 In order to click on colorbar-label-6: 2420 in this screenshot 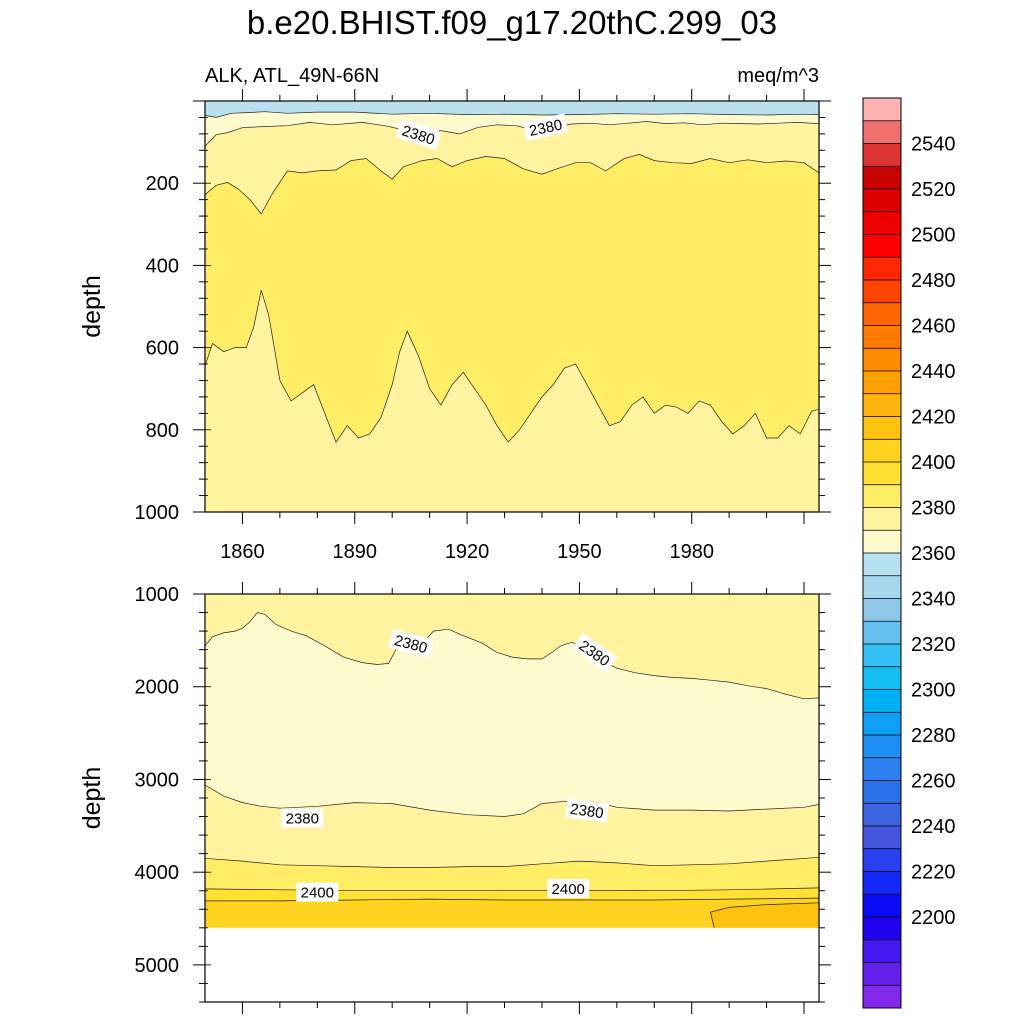, I will do `click(933, 418)`.